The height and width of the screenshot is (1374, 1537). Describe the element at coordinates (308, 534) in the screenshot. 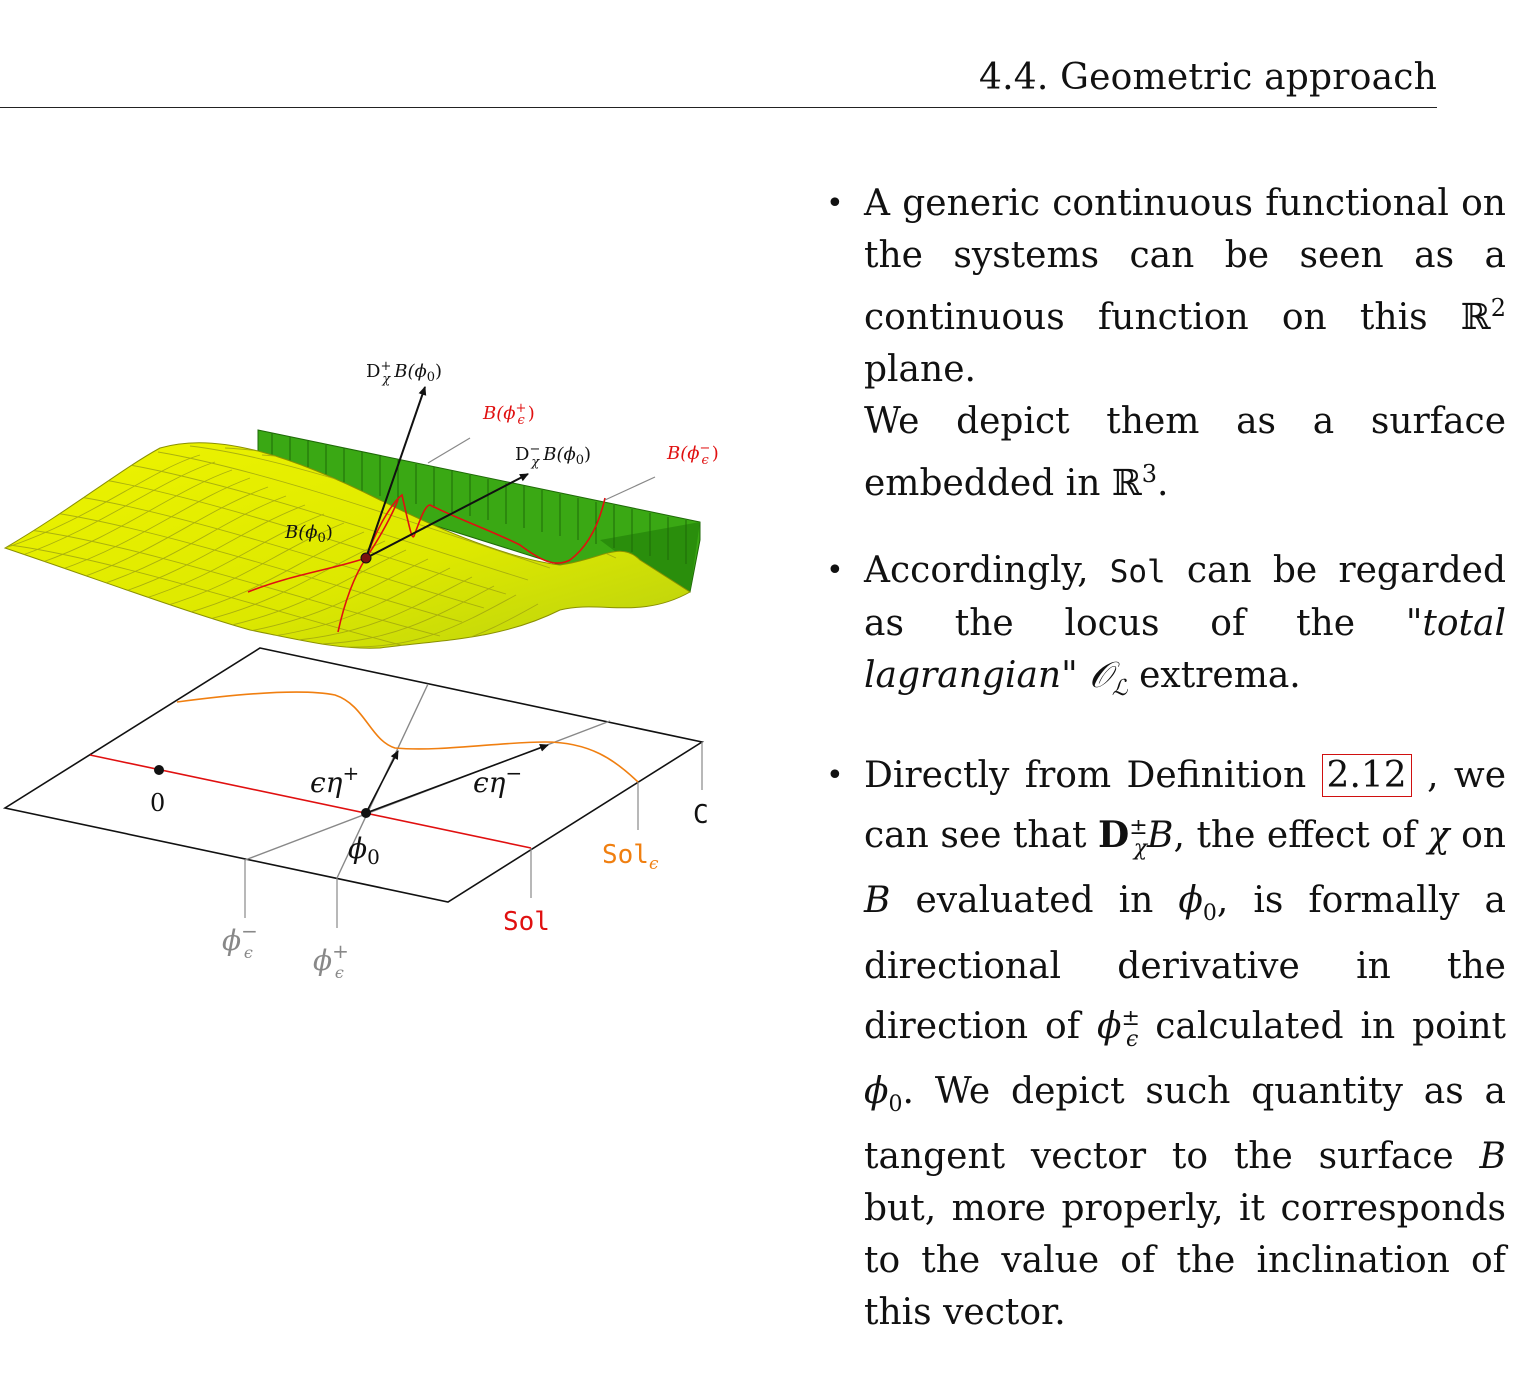

I see `label-b-phi0: B(ϕ0)` at that location.